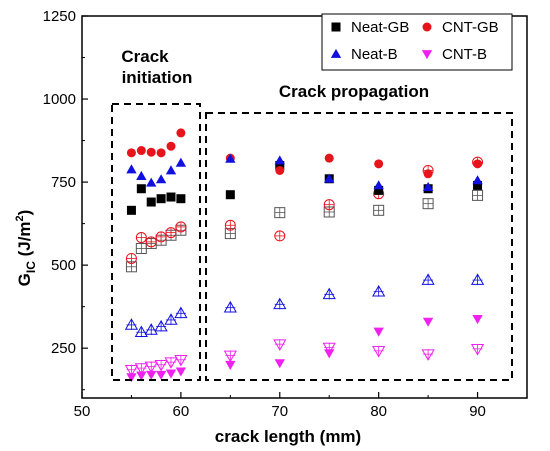  Describe the element at coordinates (181, 411) in the screenshot. I see `x-tick-label: 60` at that location.